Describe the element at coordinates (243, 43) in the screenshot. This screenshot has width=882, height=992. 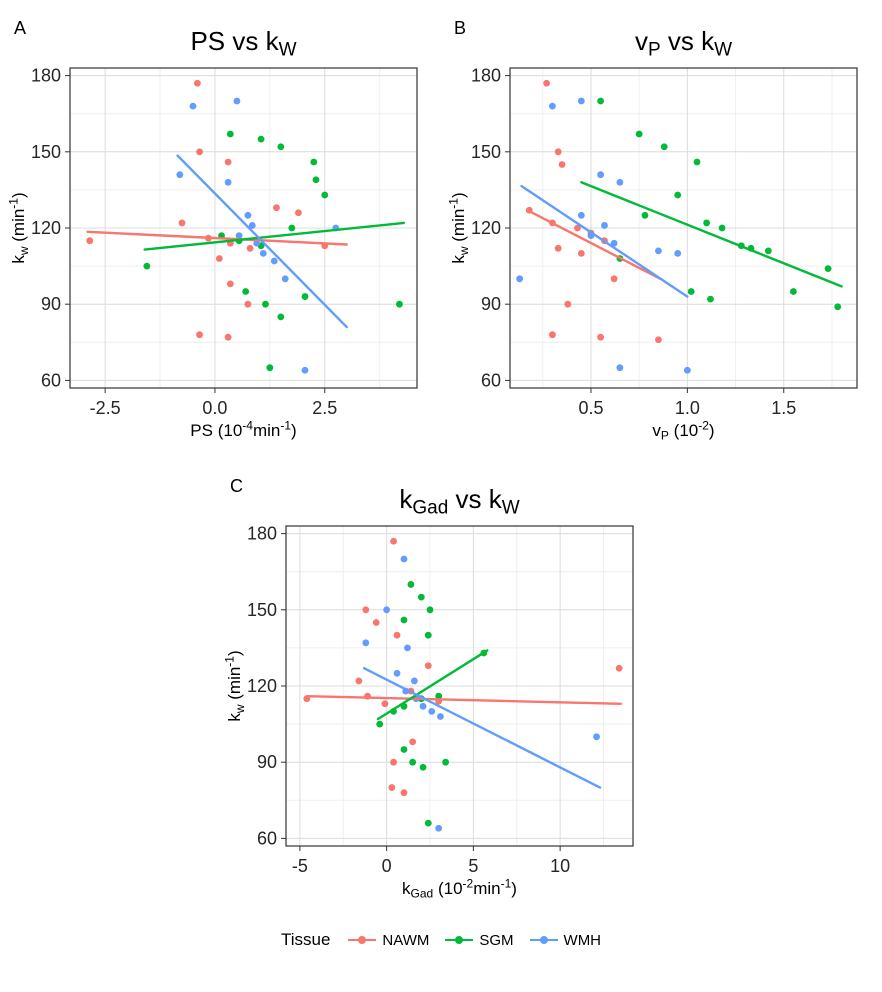
I see `svg-text: PS vs kW` at that location.